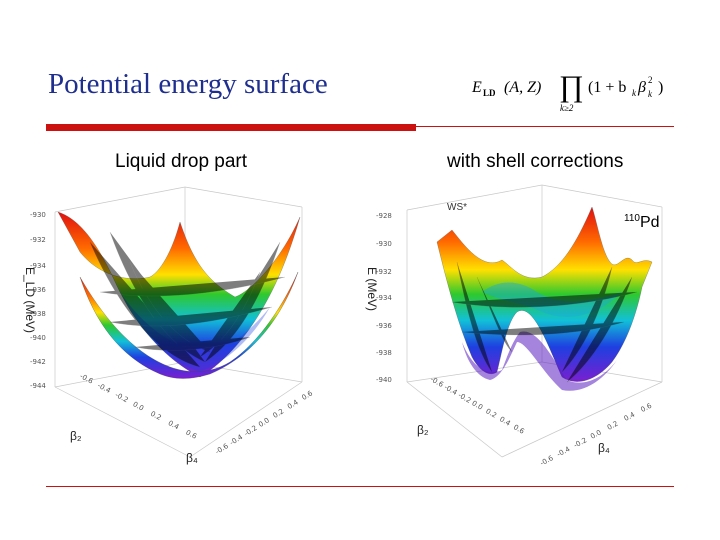  Describe the element at coordinates (571, 86) in the screenshot. I see `product-symbol-icon: ∏` at that location.